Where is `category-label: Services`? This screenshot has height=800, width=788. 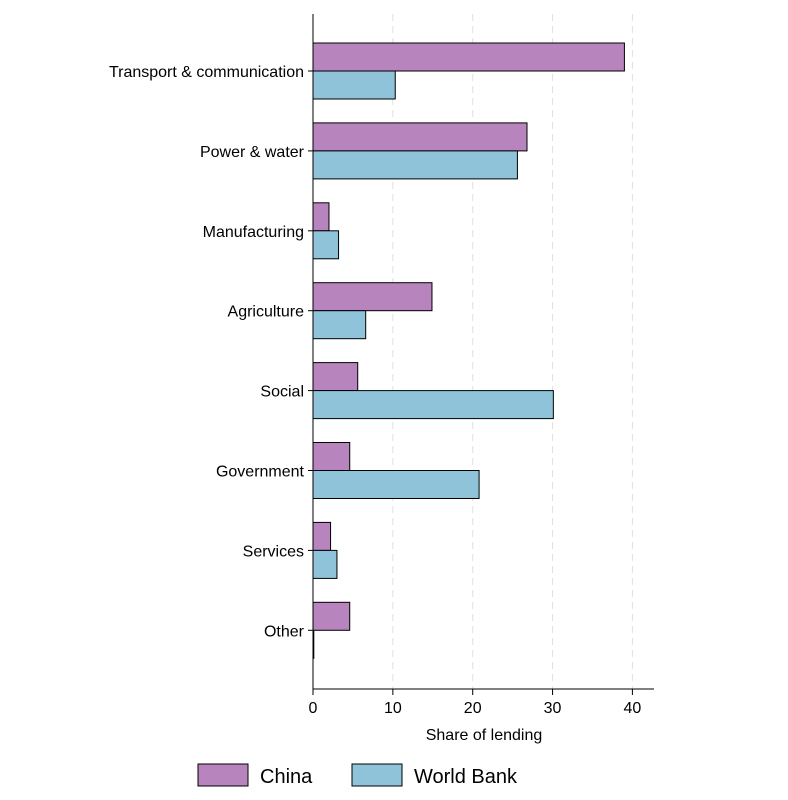 category-label: Services is located at coordinates (273, 551).